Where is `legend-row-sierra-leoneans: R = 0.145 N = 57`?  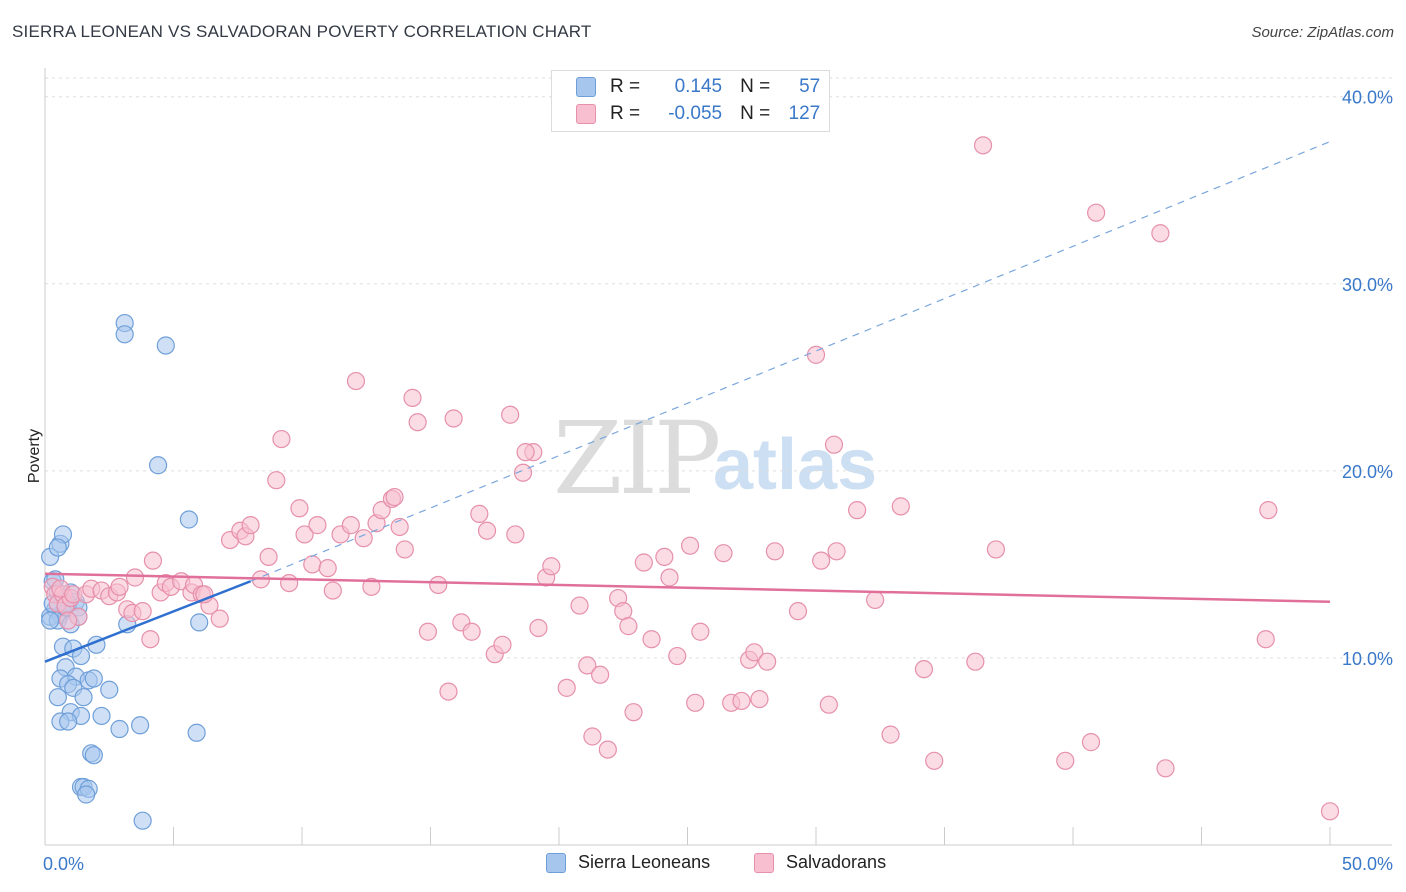
legend-row-sierra-leoneans: R = 0.145 N = 57 is located at coordinates (698, 87).